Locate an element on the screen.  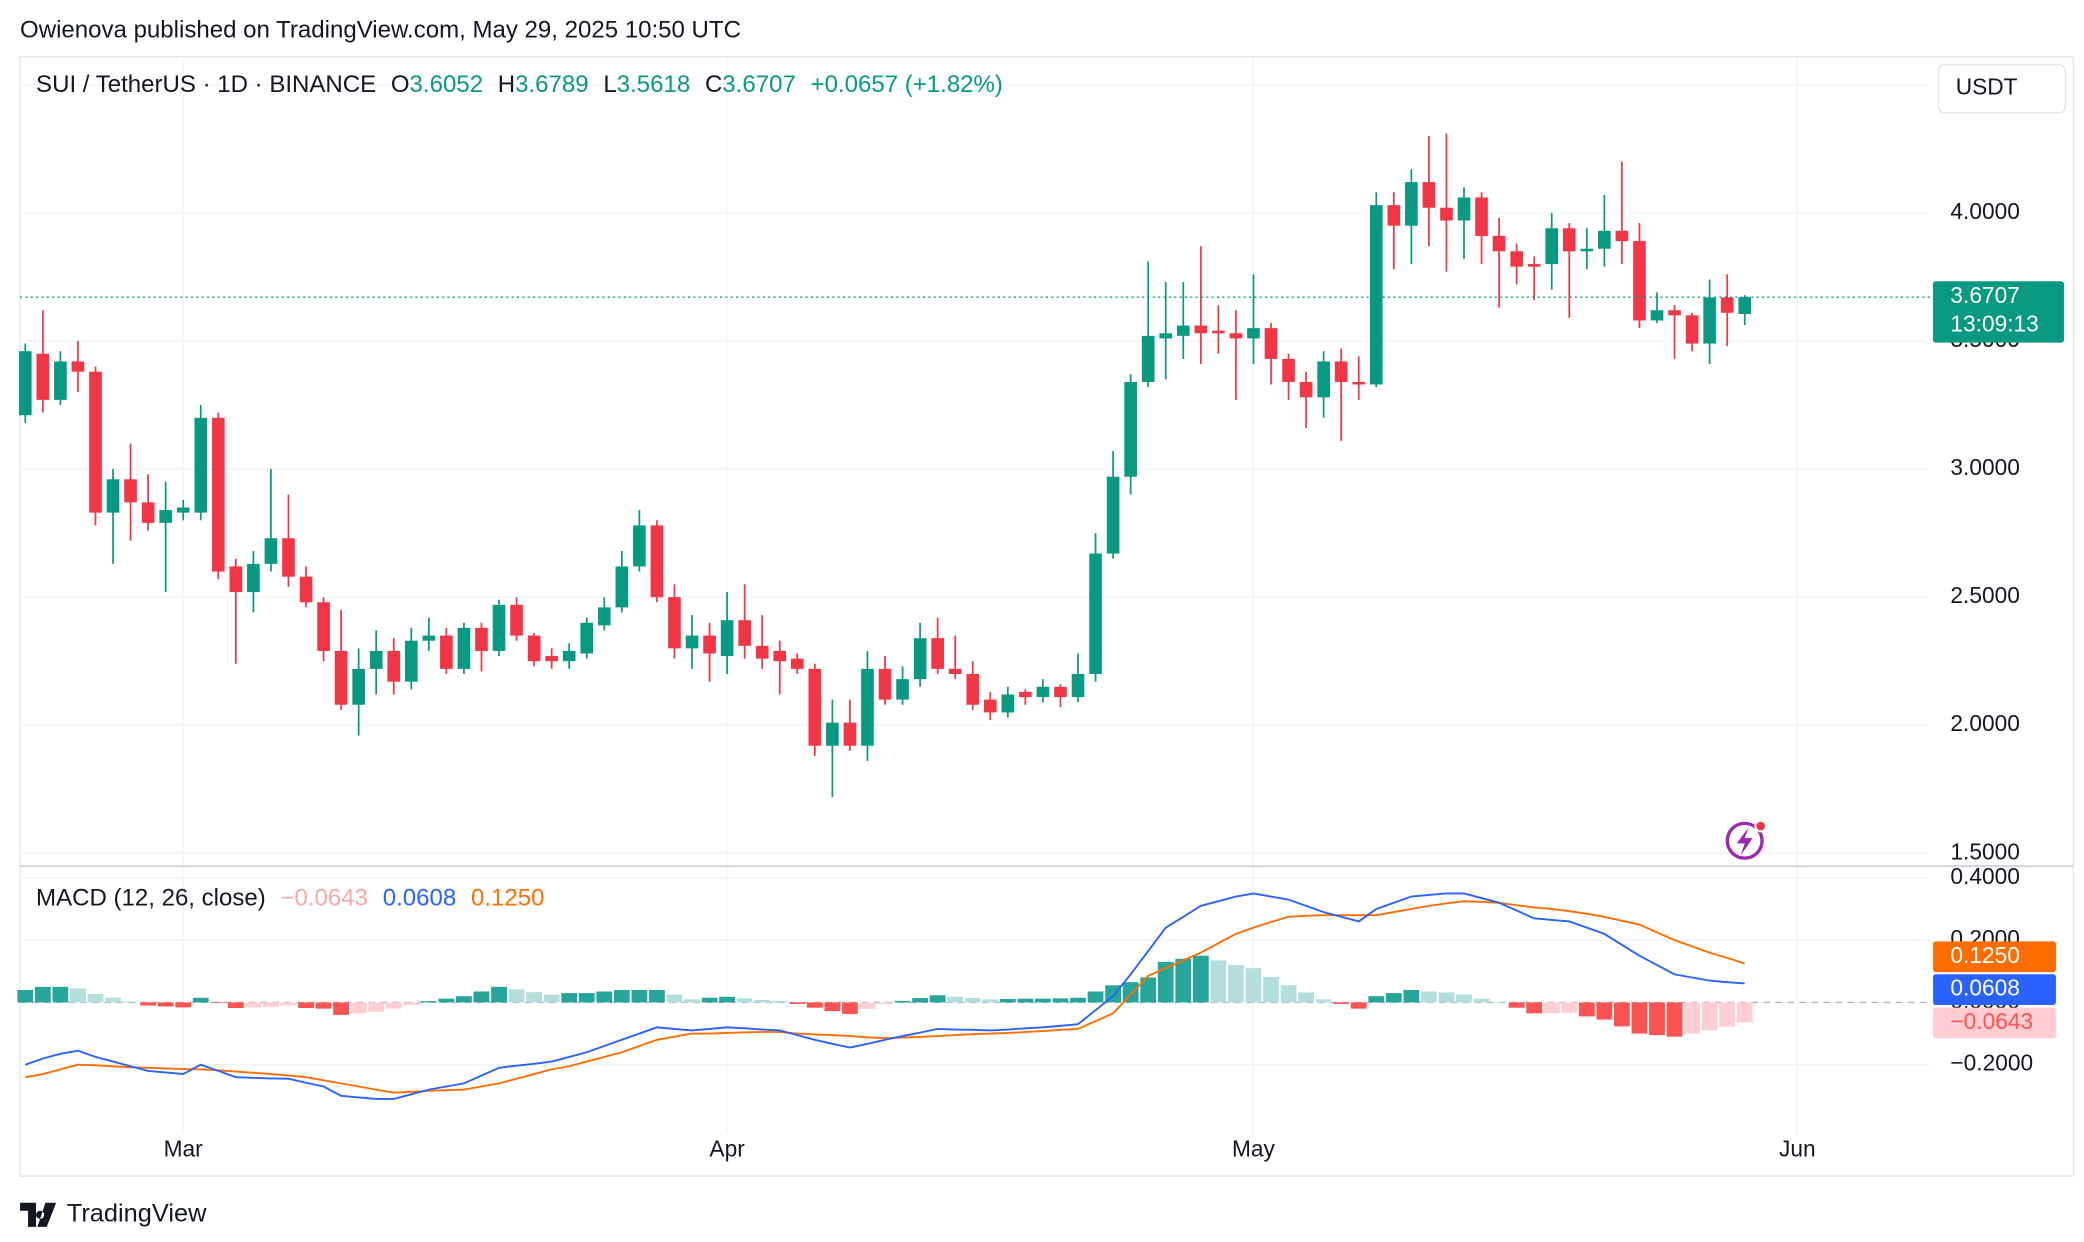
signal-value: 0.1250 is located at coordinates (508, 898).